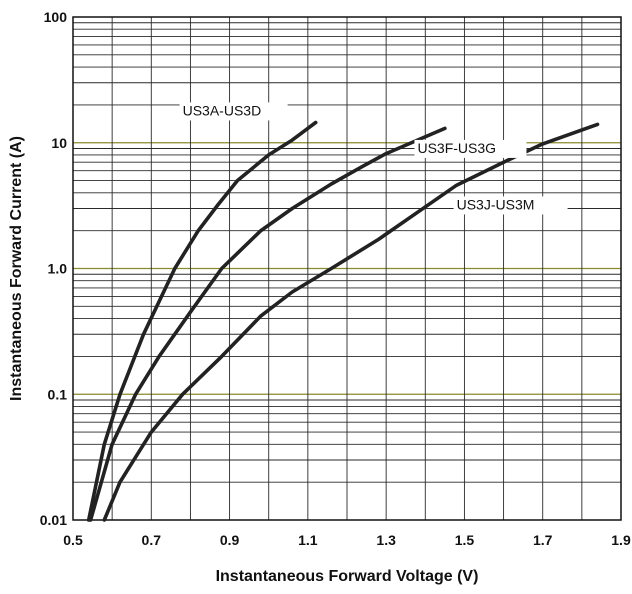 This screenshot has width=632, height=594. Describe the element at coordinates (222, 110) in the screenshot. I see `series-label-1: US3A-US3D` at that location.